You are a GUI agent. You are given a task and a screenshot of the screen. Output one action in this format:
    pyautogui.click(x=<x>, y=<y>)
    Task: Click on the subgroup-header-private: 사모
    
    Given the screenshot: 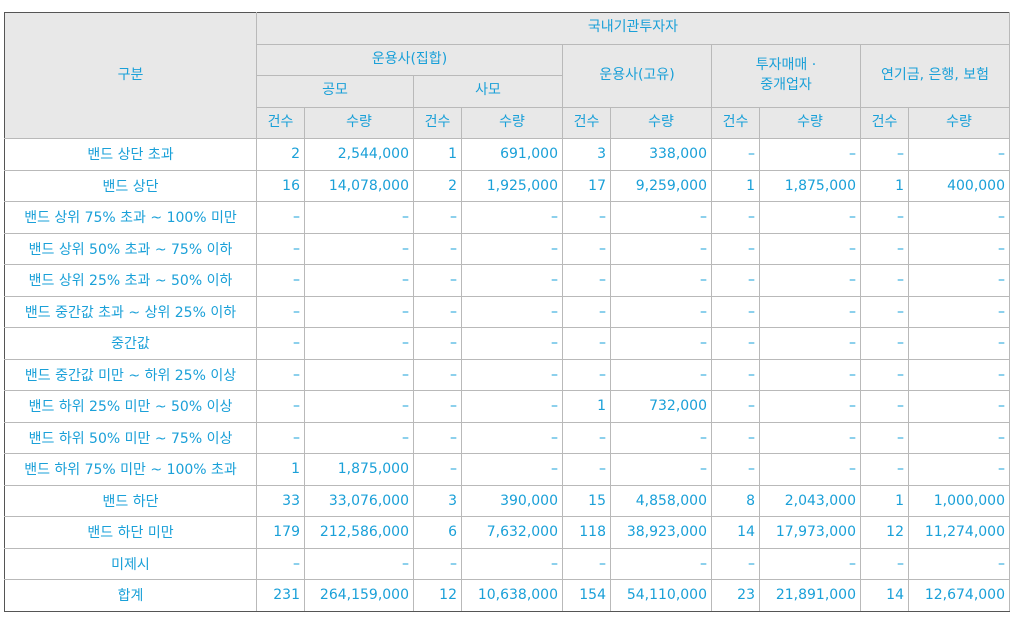 What is the action you would take?
    pyautogui.click(x=488, y=91)
    